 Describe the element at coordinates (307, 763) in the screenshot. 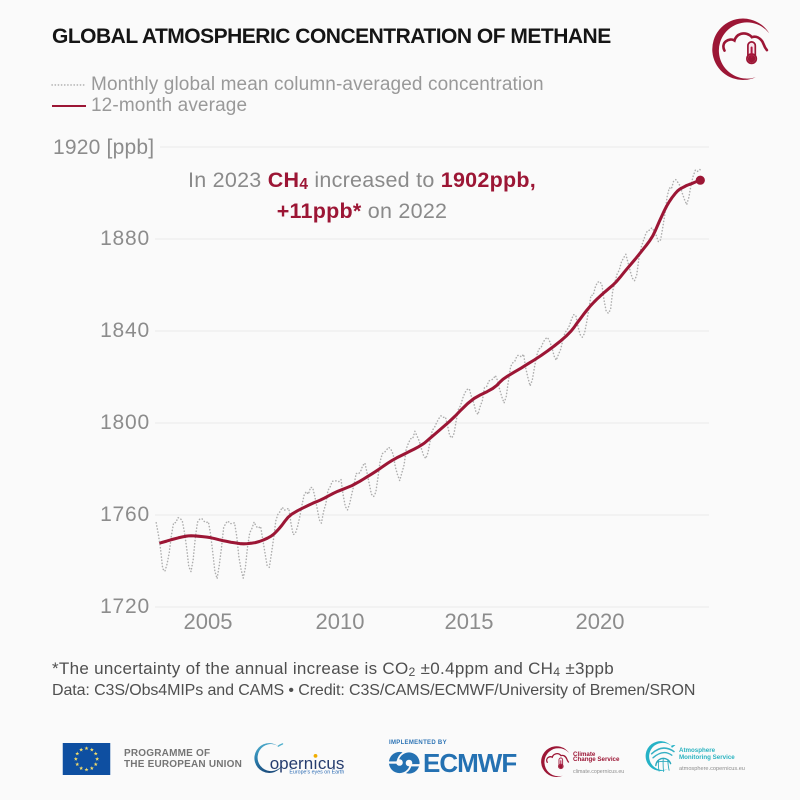

I see `svg-text: opernıcus` at that location.